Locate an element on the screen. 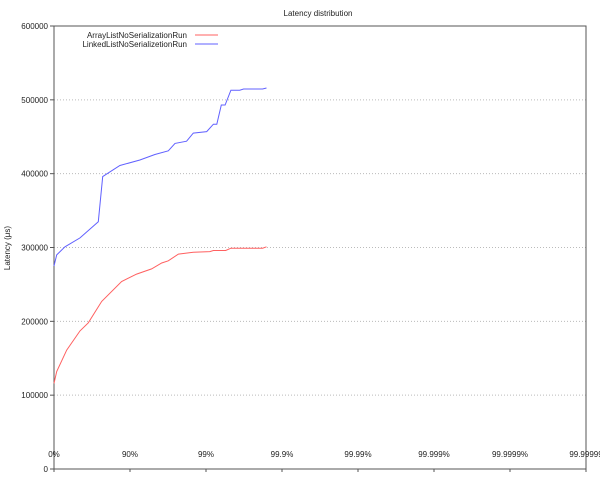 The image size is (600, 480). x-tick-label: 99.9999% is located at coordinates (510, 454).